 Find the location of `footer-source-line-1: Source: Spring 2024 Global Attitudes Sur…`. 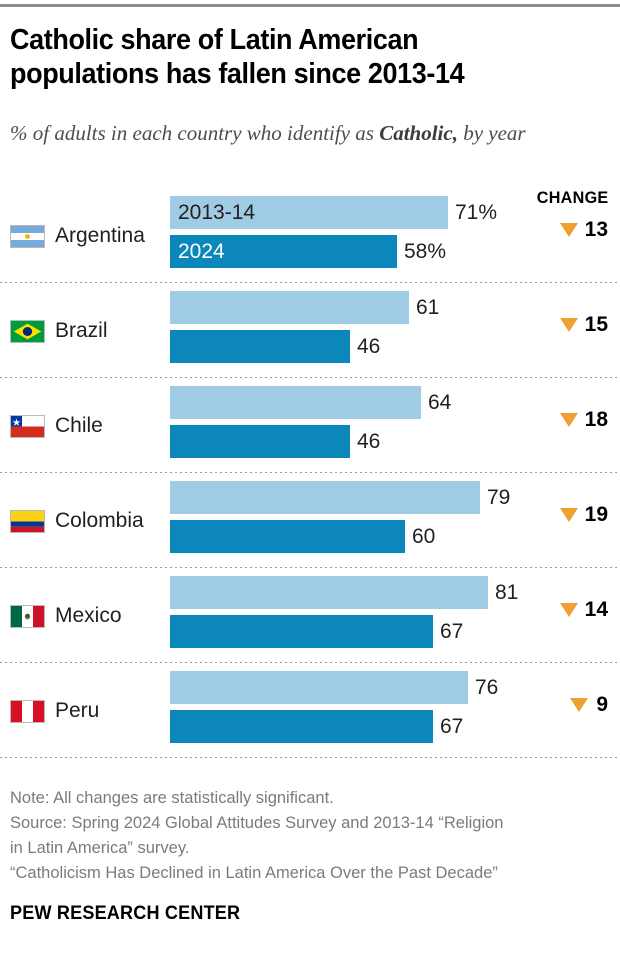

footer-source-line-1: Source: Spring 2024 Global Attitudes Sur… is located at coordinates (257, 823).